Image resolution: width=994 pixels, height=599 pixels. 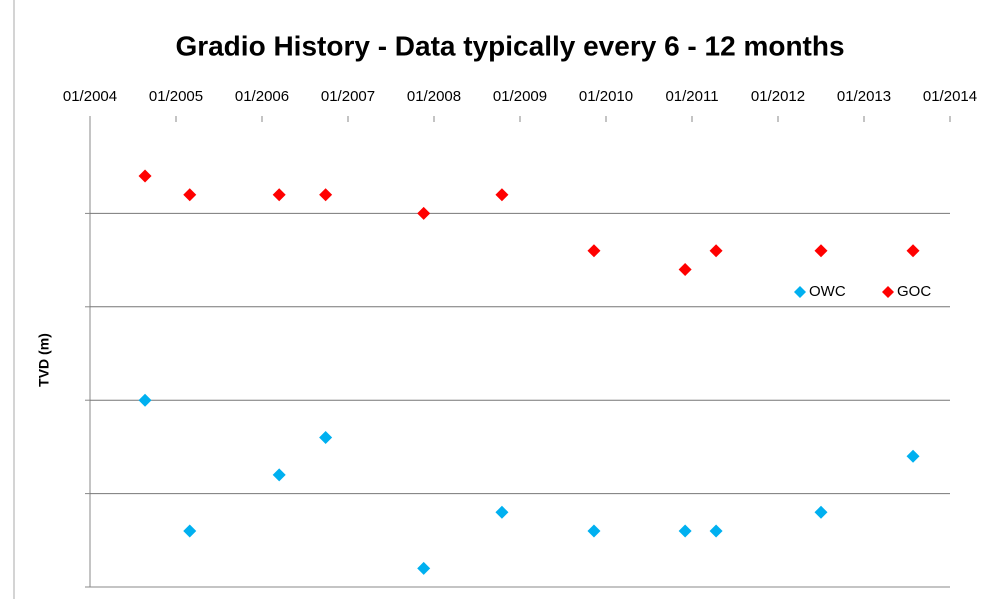 I want to click on x-tick-label: 01/2012, so click(x=778, y=96).